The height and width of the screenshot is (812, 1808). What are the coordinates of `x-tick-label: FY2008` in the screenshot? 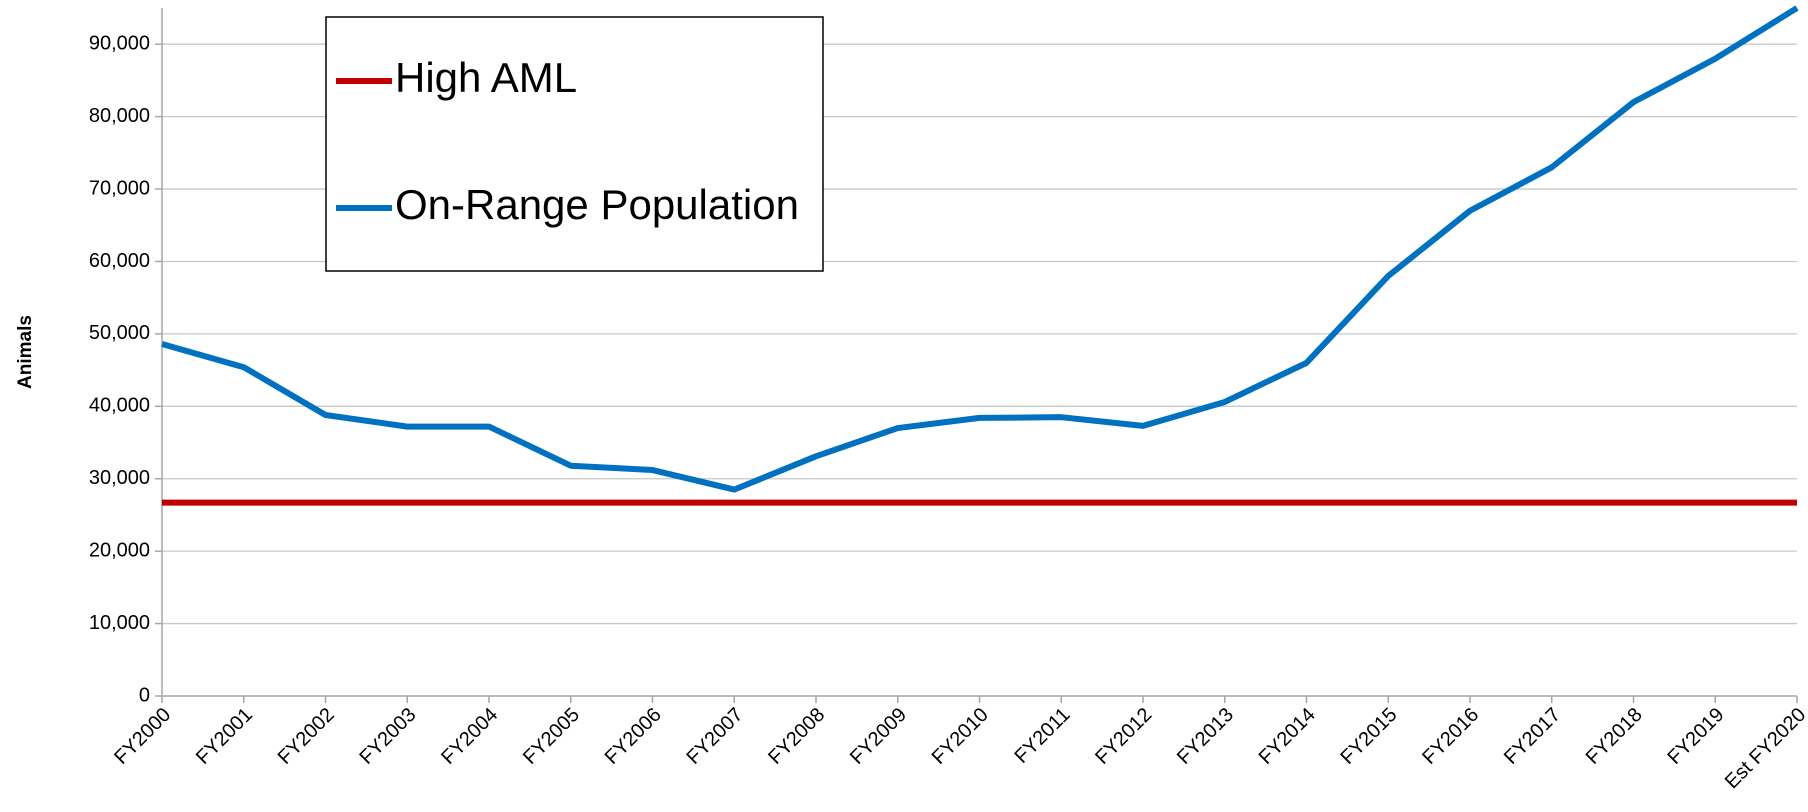 It's located at (796, 736).